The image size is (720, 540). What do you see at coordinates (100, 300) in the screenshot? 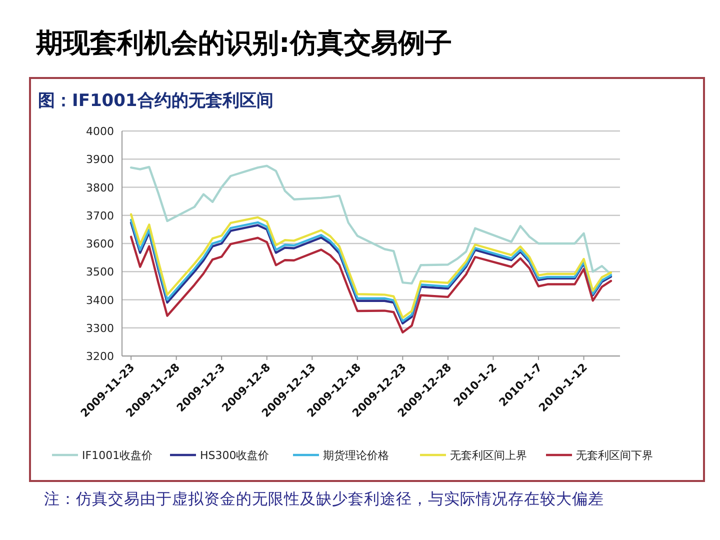
I see `y-tick-label: 3400` at bounding box center [100, 300].